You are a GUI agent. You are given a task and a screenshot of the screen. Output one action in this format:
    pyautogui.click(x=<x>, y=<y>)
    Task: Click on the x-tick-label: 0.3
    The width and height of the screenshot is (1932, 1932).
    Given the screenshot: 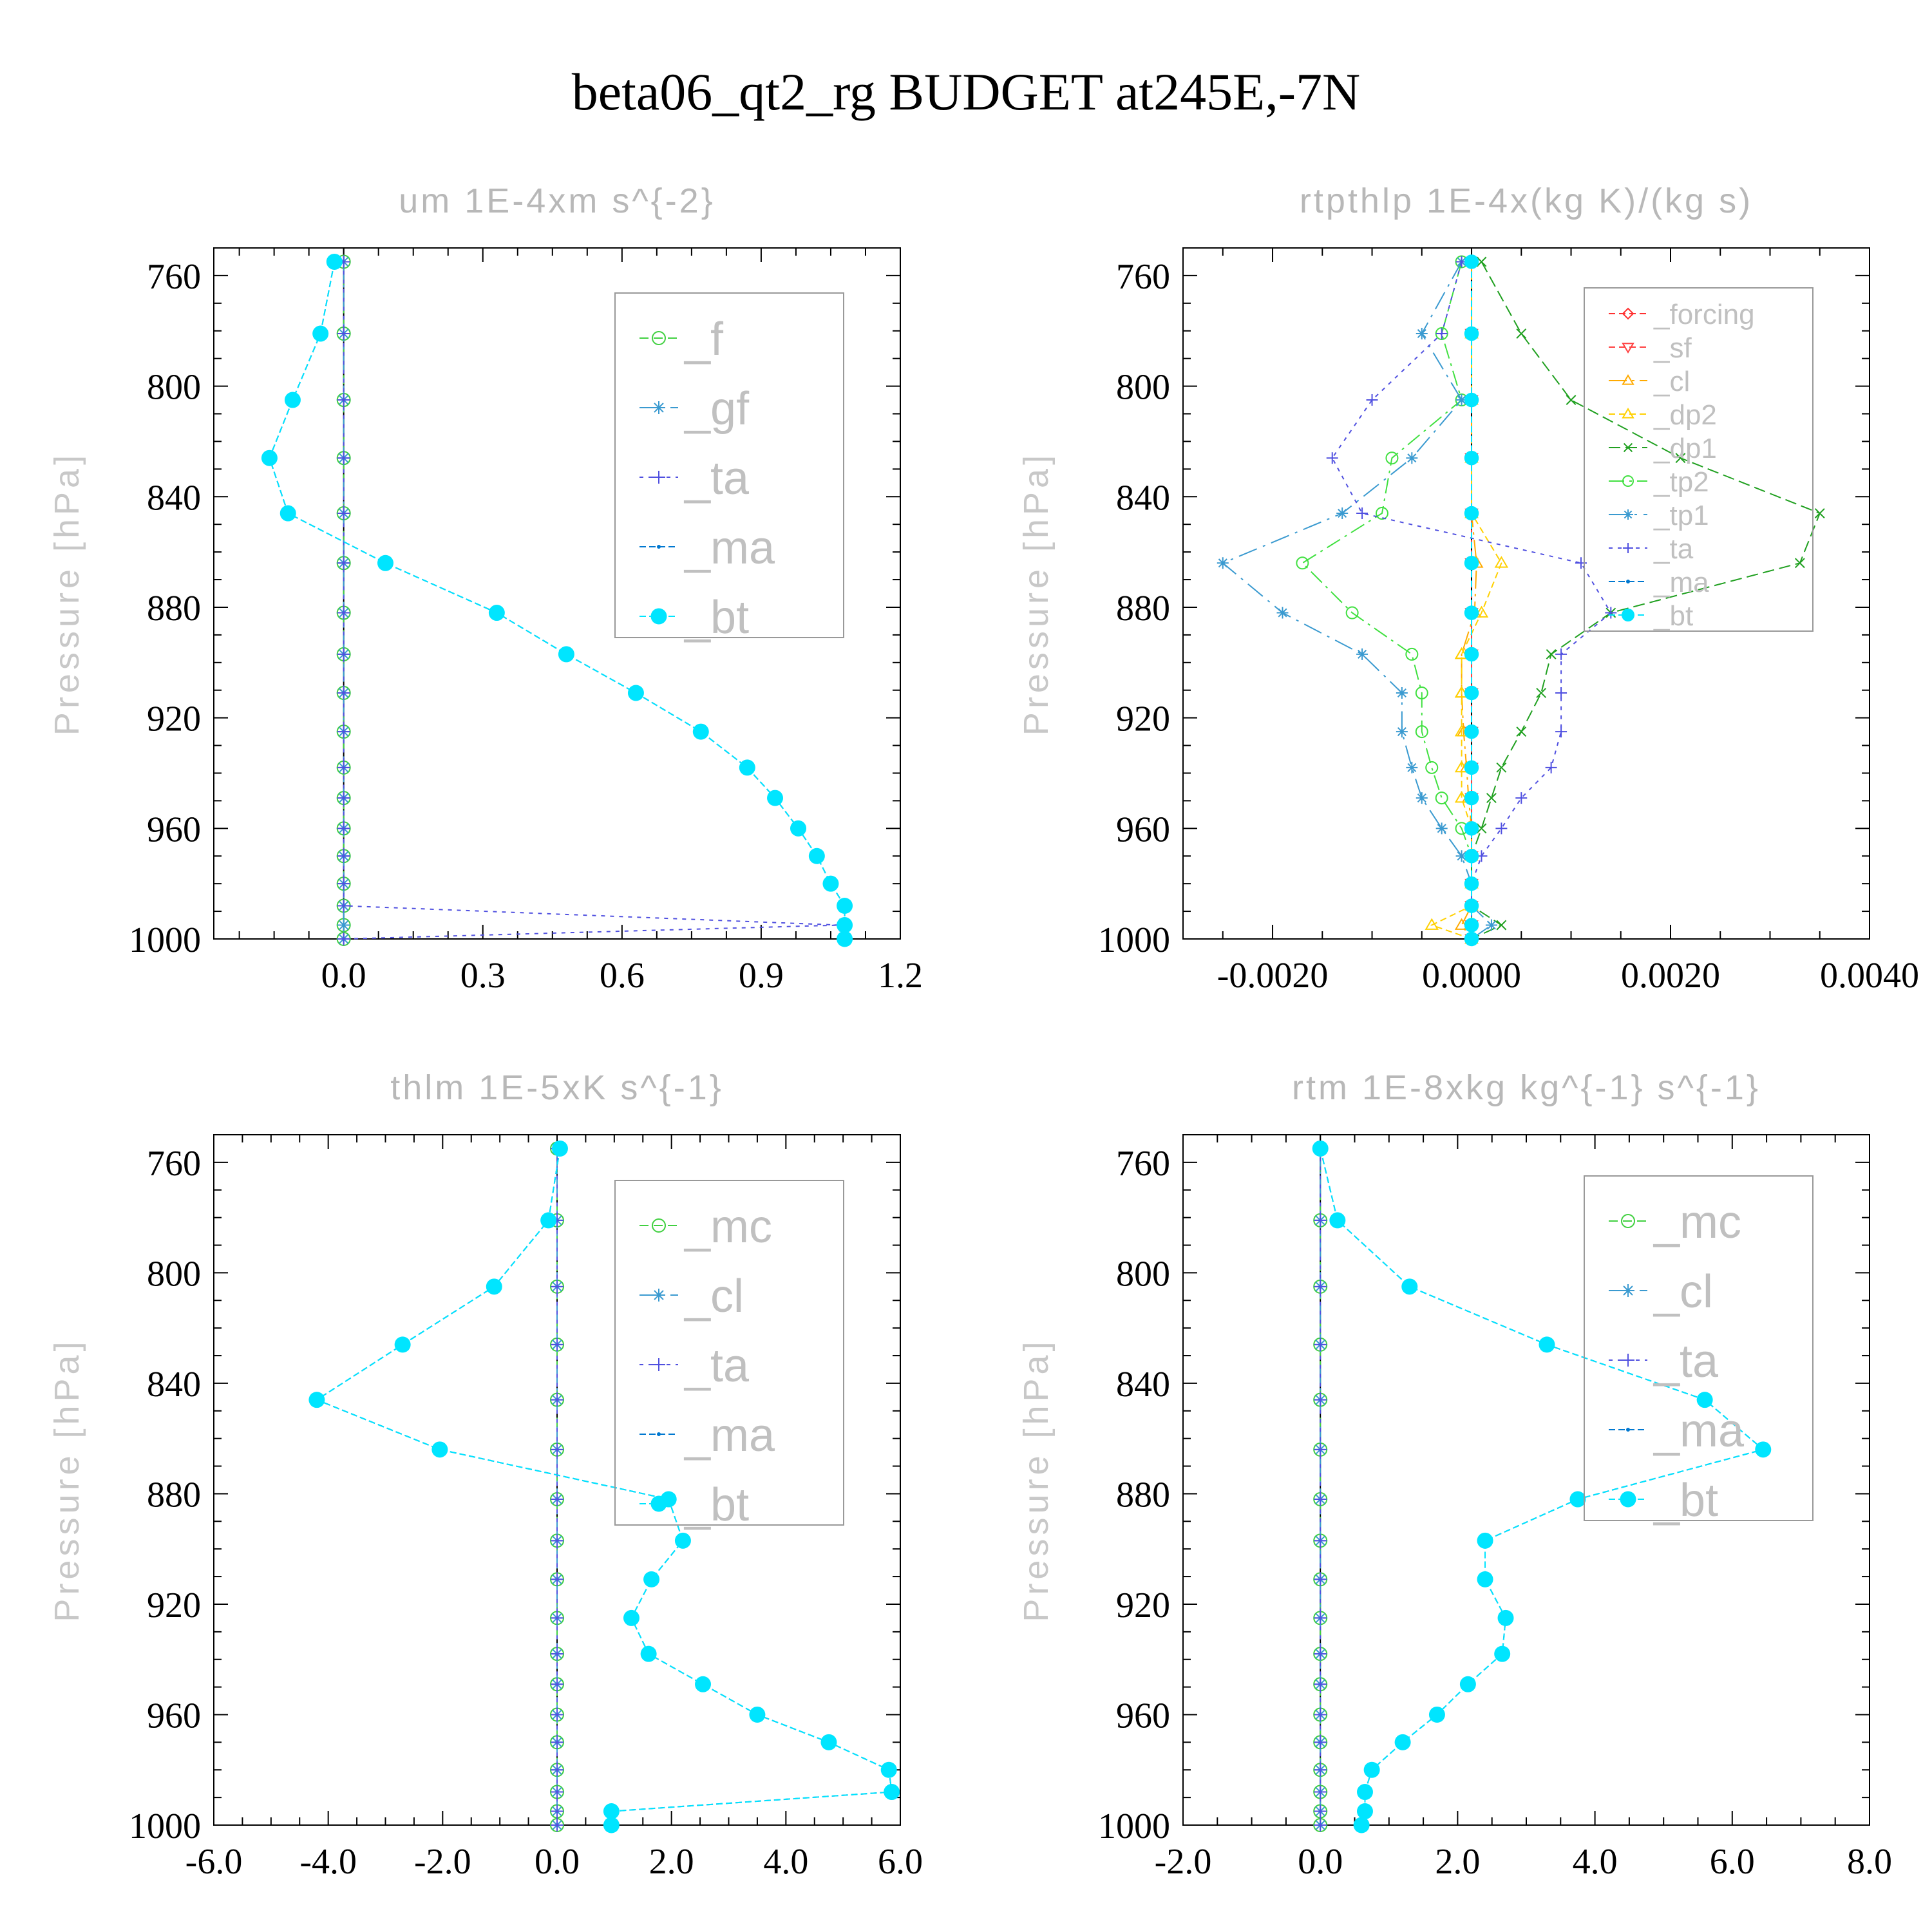 What is the action you would take?
    pyautogui.click(x=483, y=976)
    